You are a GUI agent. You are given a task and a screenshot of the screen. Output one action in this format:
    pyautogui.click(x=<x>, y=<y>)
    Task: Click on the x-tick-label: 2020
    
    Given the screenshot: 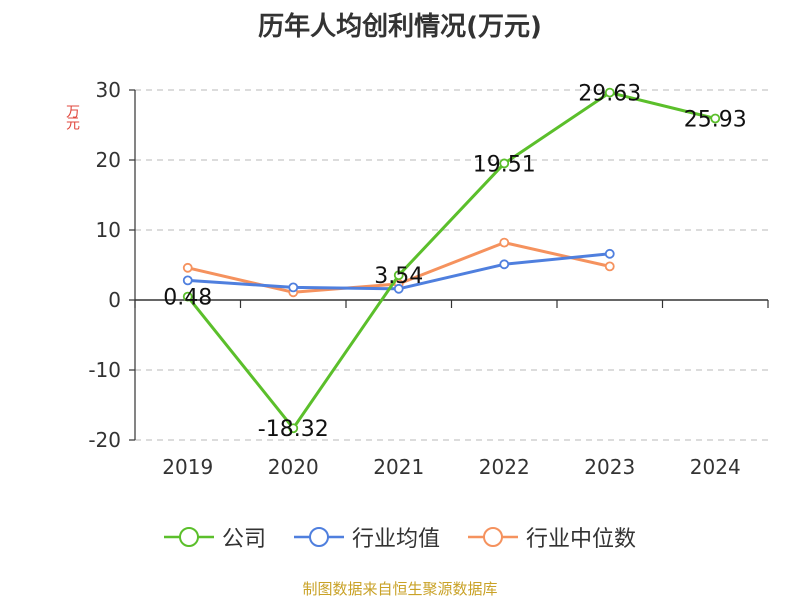 What is the action you would take?
    pyautogui.click(x=293, y=467)
    